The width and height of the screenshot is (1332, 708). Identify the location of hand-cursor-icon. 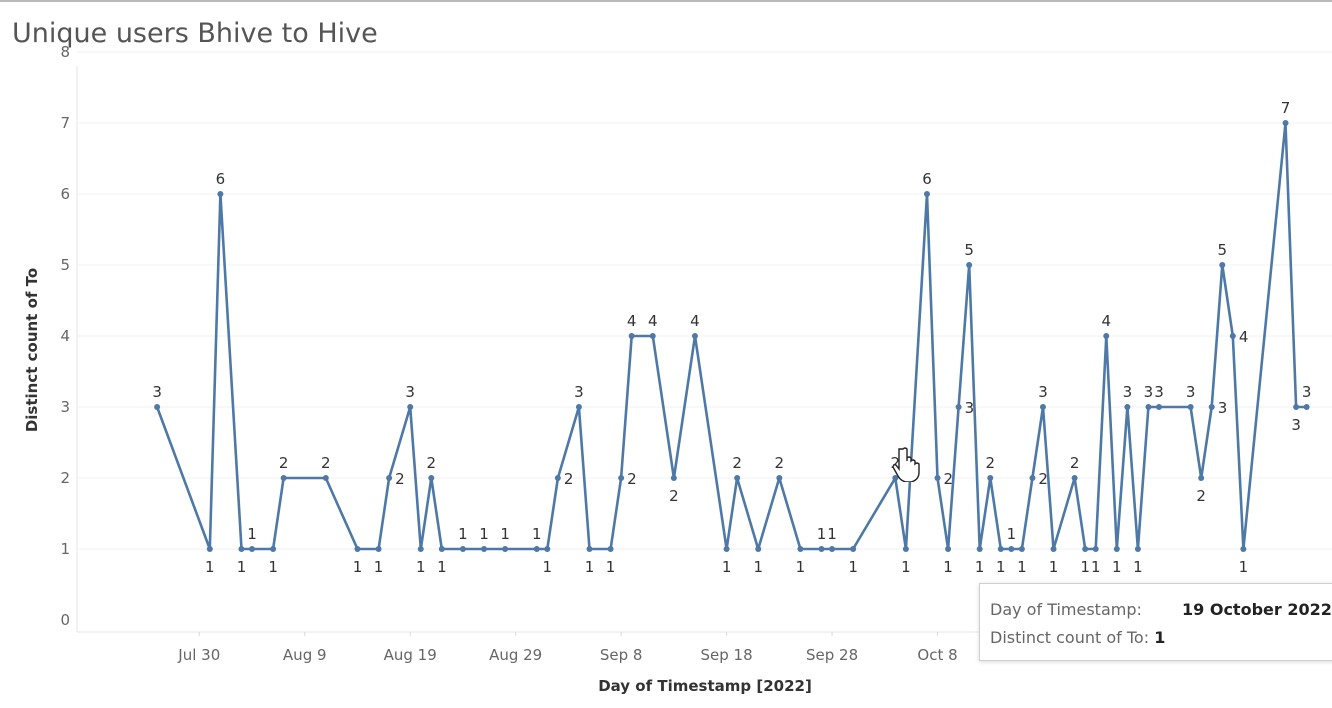
(906, 464).